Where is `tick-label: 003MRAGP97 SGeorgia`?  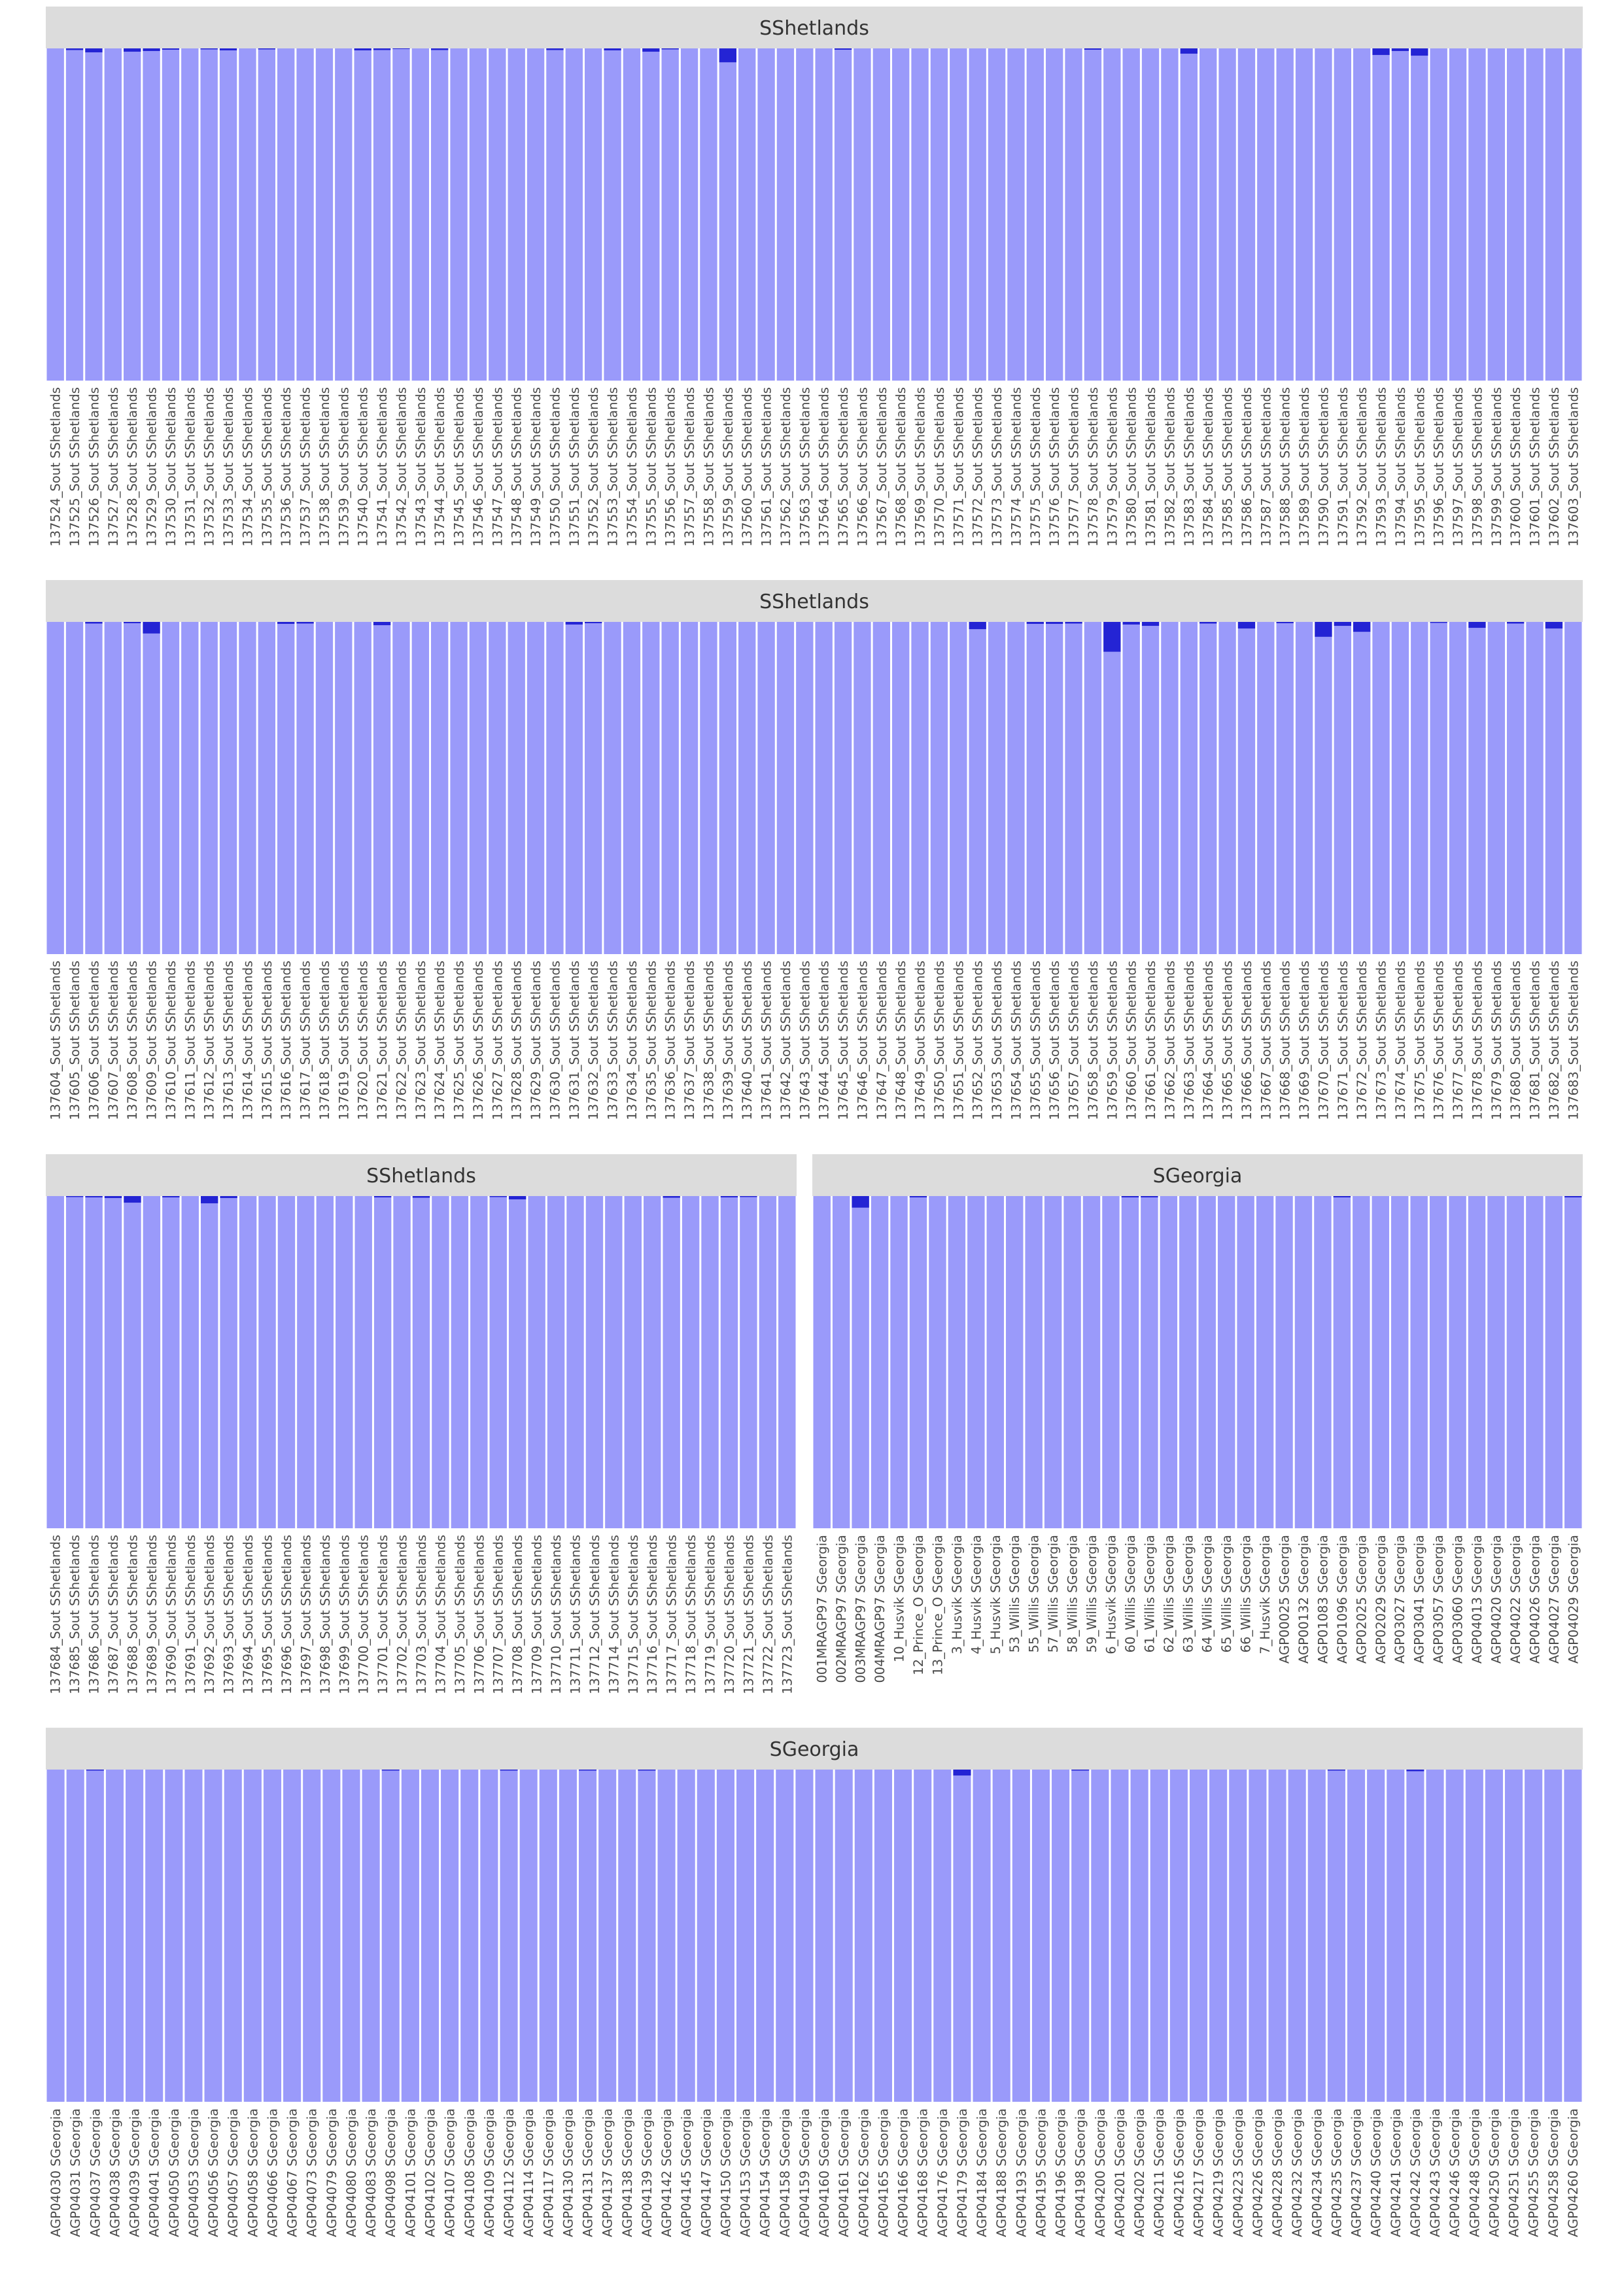 tick-label: 003MRAGP97 SGeorgia is located at coordinates (861, 1609).